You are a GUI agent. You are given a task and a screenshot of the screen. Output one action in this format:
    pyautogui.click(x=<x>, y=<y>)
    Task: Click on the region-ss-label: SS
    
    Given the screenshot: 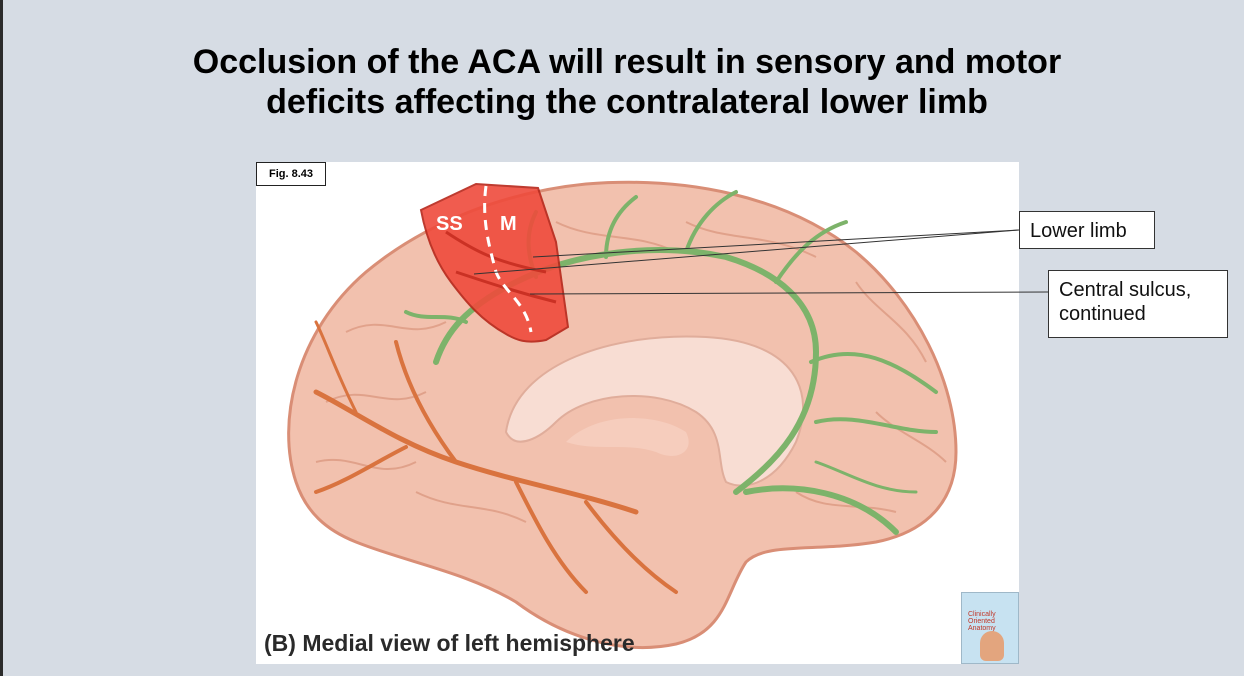 What is the action you would take?
    pyautogui.click(x=449, y=224)
    